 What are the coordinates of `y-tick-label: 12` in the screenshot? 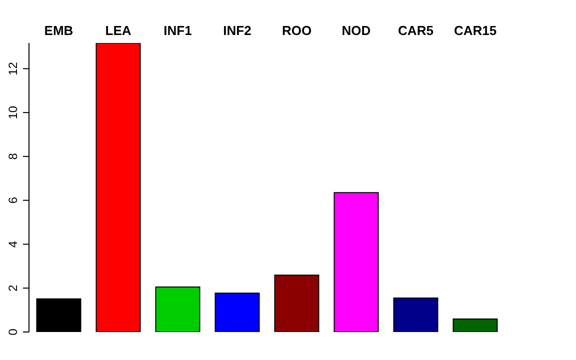 It's located at (13, 69).